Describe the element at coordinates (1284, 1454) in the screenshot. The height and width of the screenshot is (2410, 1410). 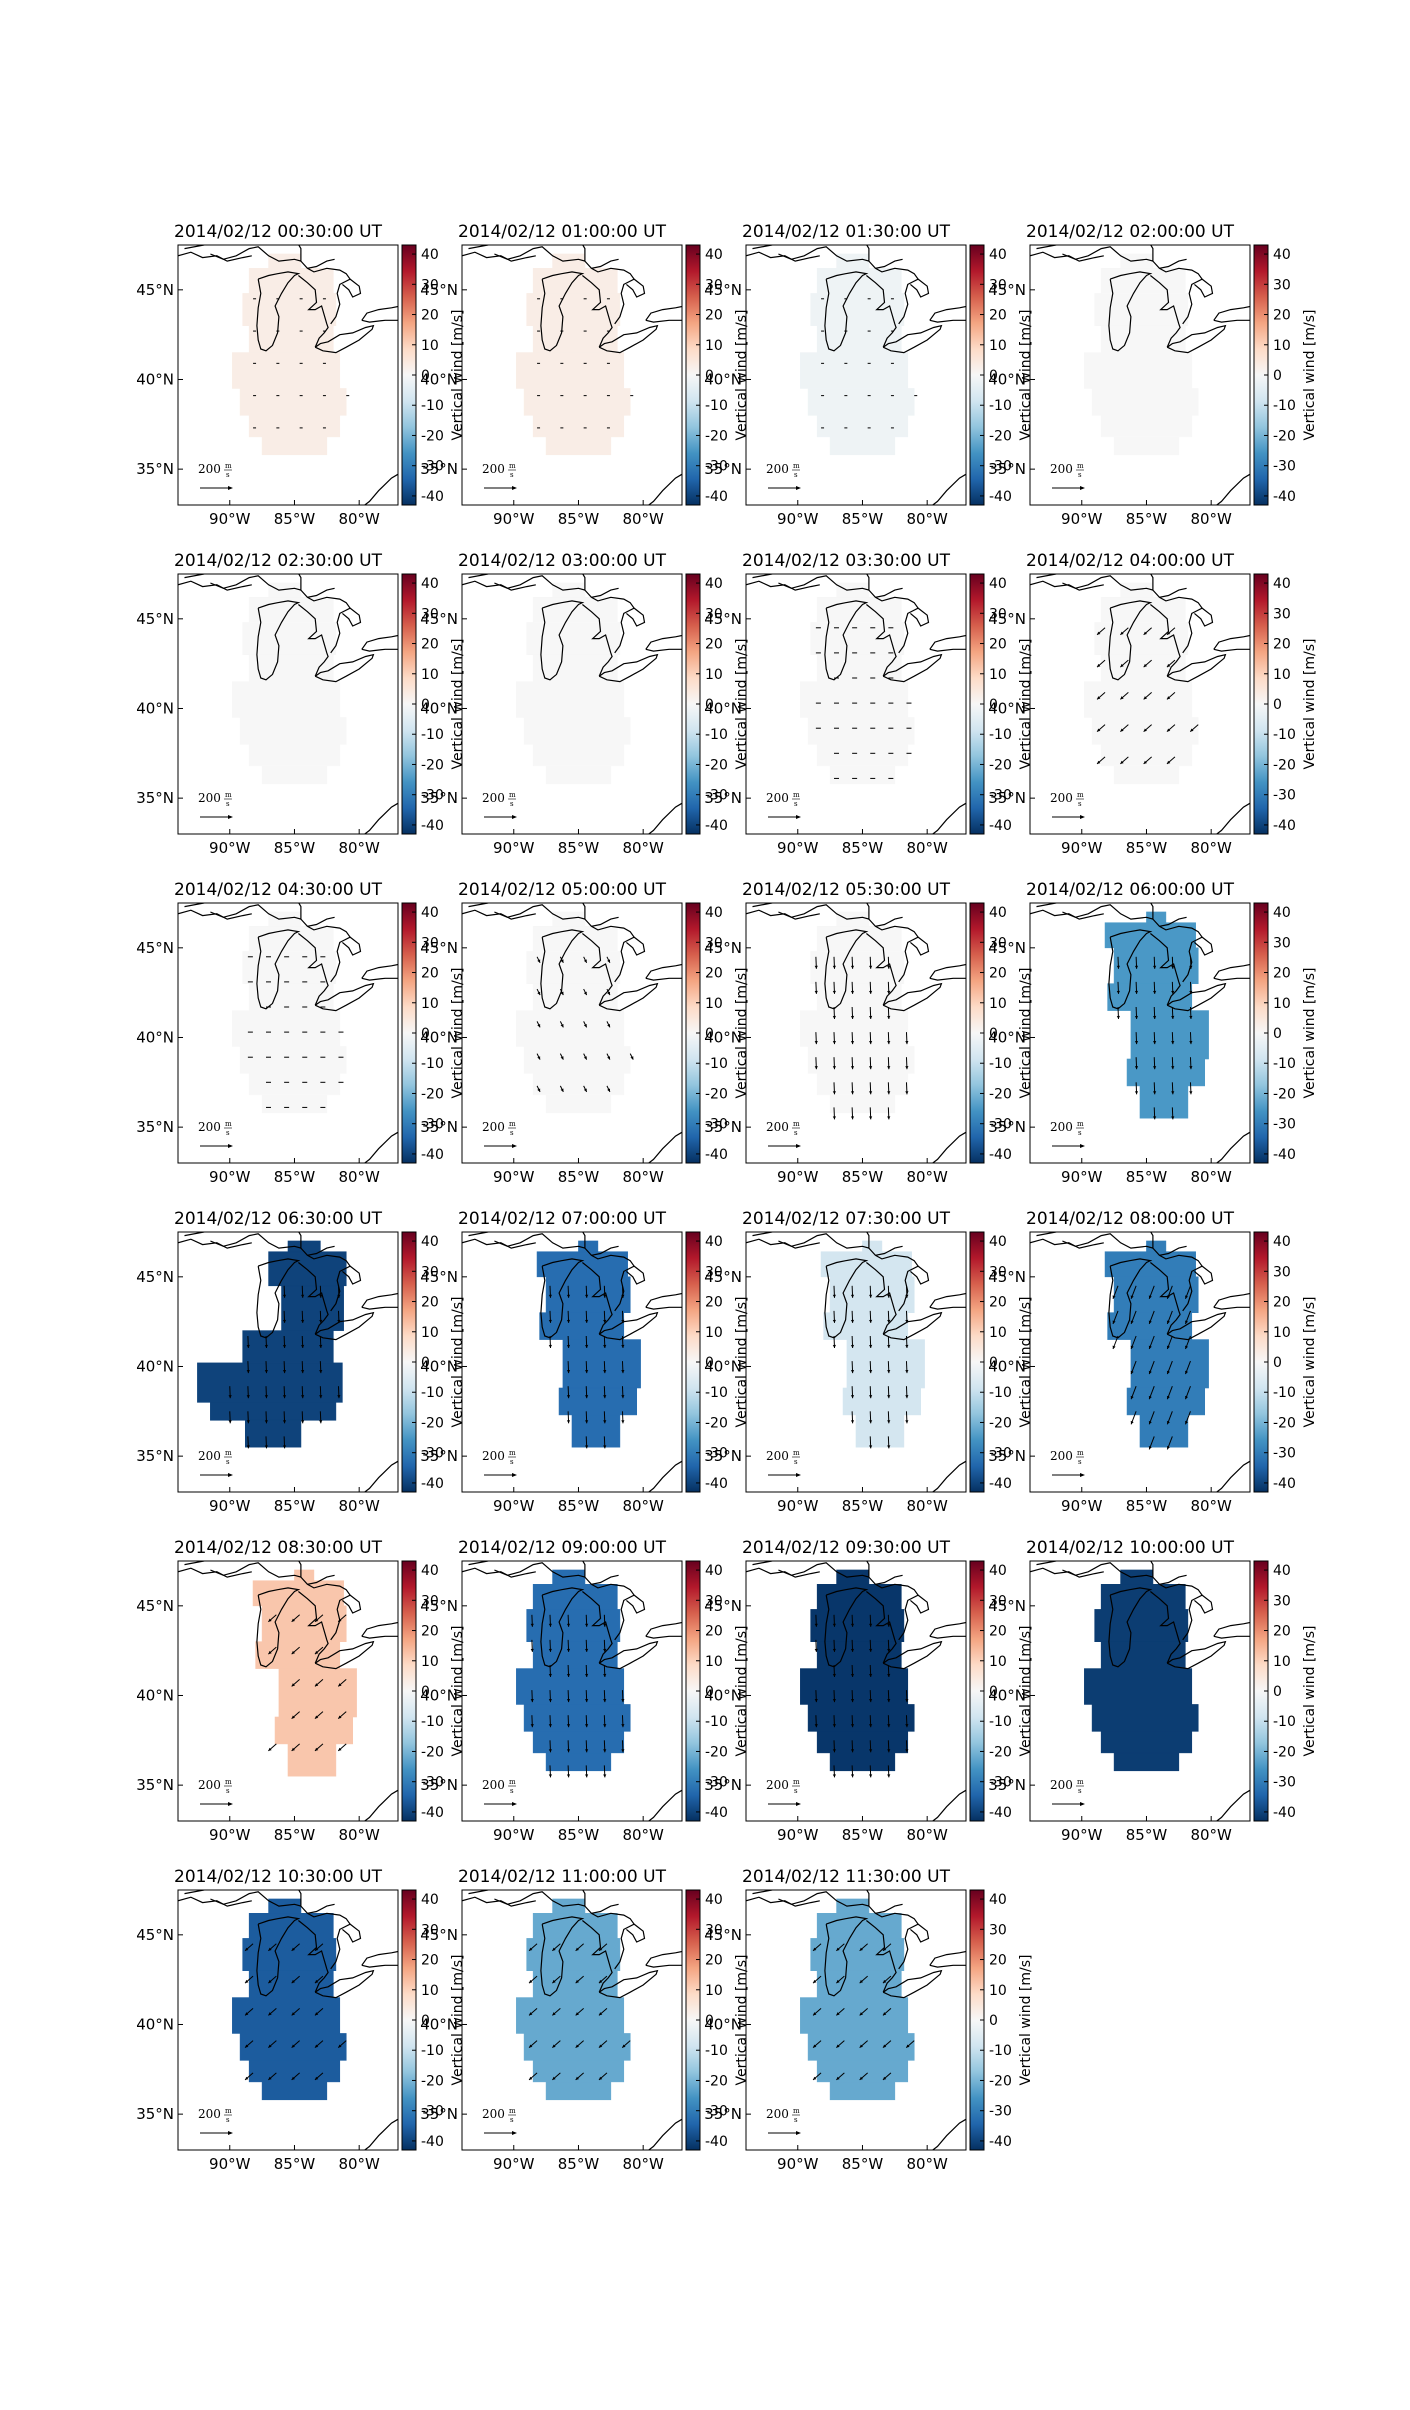
I see `colorbar-tick-label: -30` at that location.